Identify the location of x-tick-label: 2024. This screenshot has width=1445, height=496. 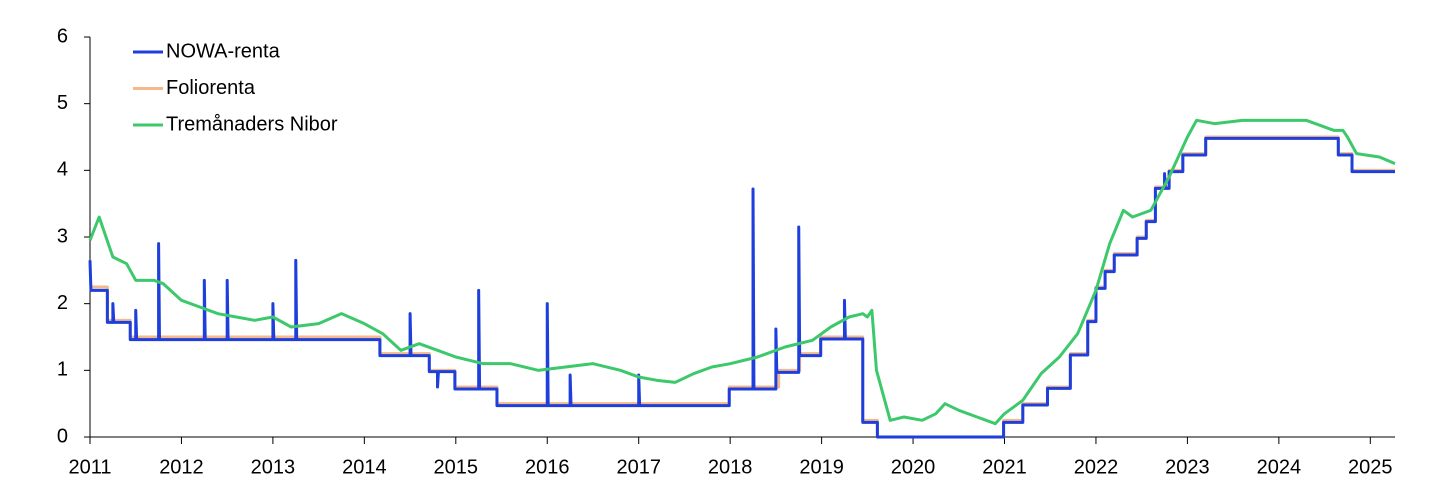
(1279, 467).